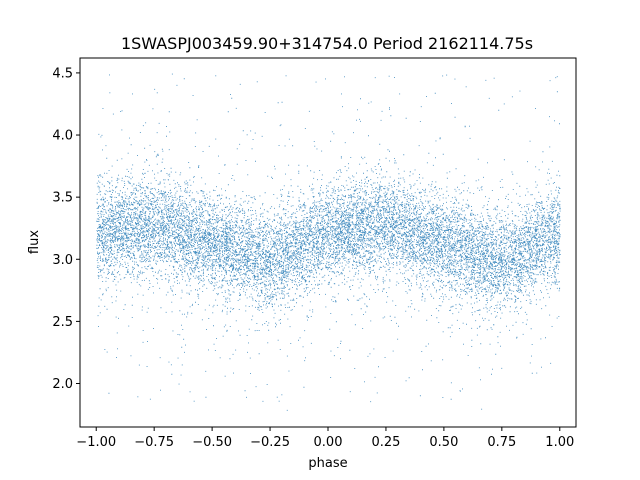 This screenshot has height=480, width=640. I want to click on x-axis: −1.00 −0.75 −0.50 −0.25 0.00 0.25 0.50 0.75 1.00, so click(325, 438).